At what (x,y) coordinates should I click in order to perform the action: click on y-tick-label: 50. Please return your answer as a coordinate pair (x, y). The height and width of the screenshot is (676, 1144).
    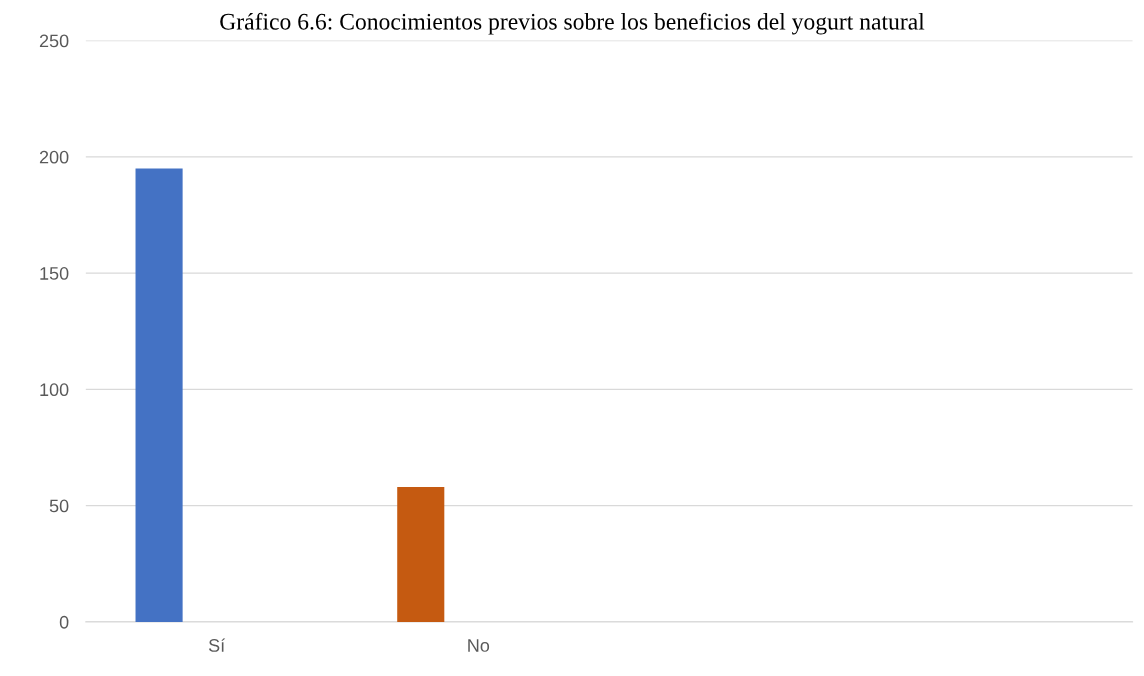
    Looking at the image, I should click on (59, 506).